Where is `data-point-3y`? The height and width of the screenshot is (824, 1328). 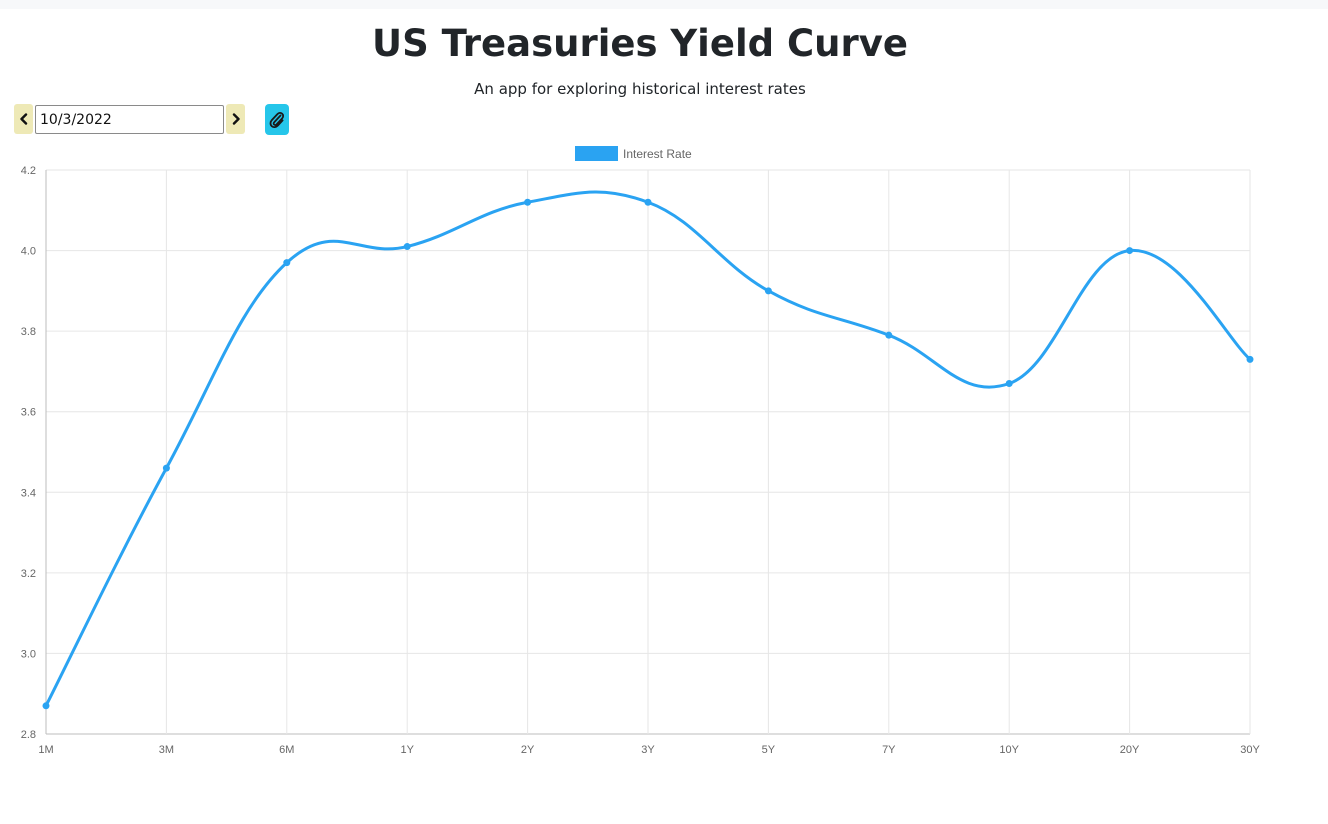
data-point-3y is located at coordinates (648, 202).